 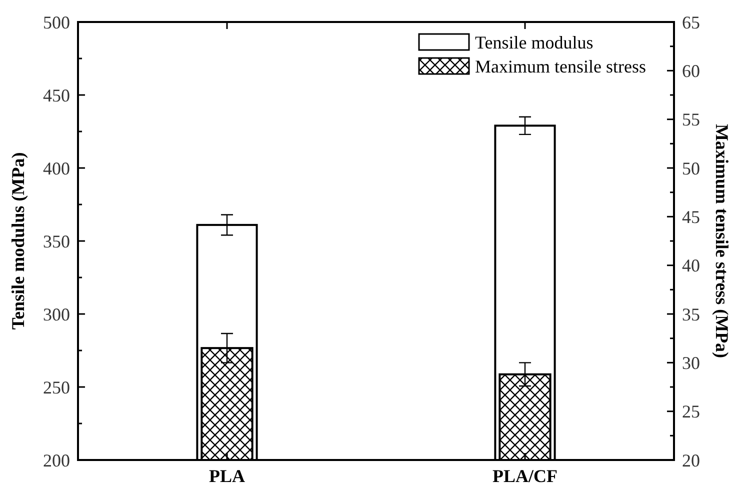 I want to click on y-axis-title: Tensile modulus (MPa), so click(x=18, y=241).